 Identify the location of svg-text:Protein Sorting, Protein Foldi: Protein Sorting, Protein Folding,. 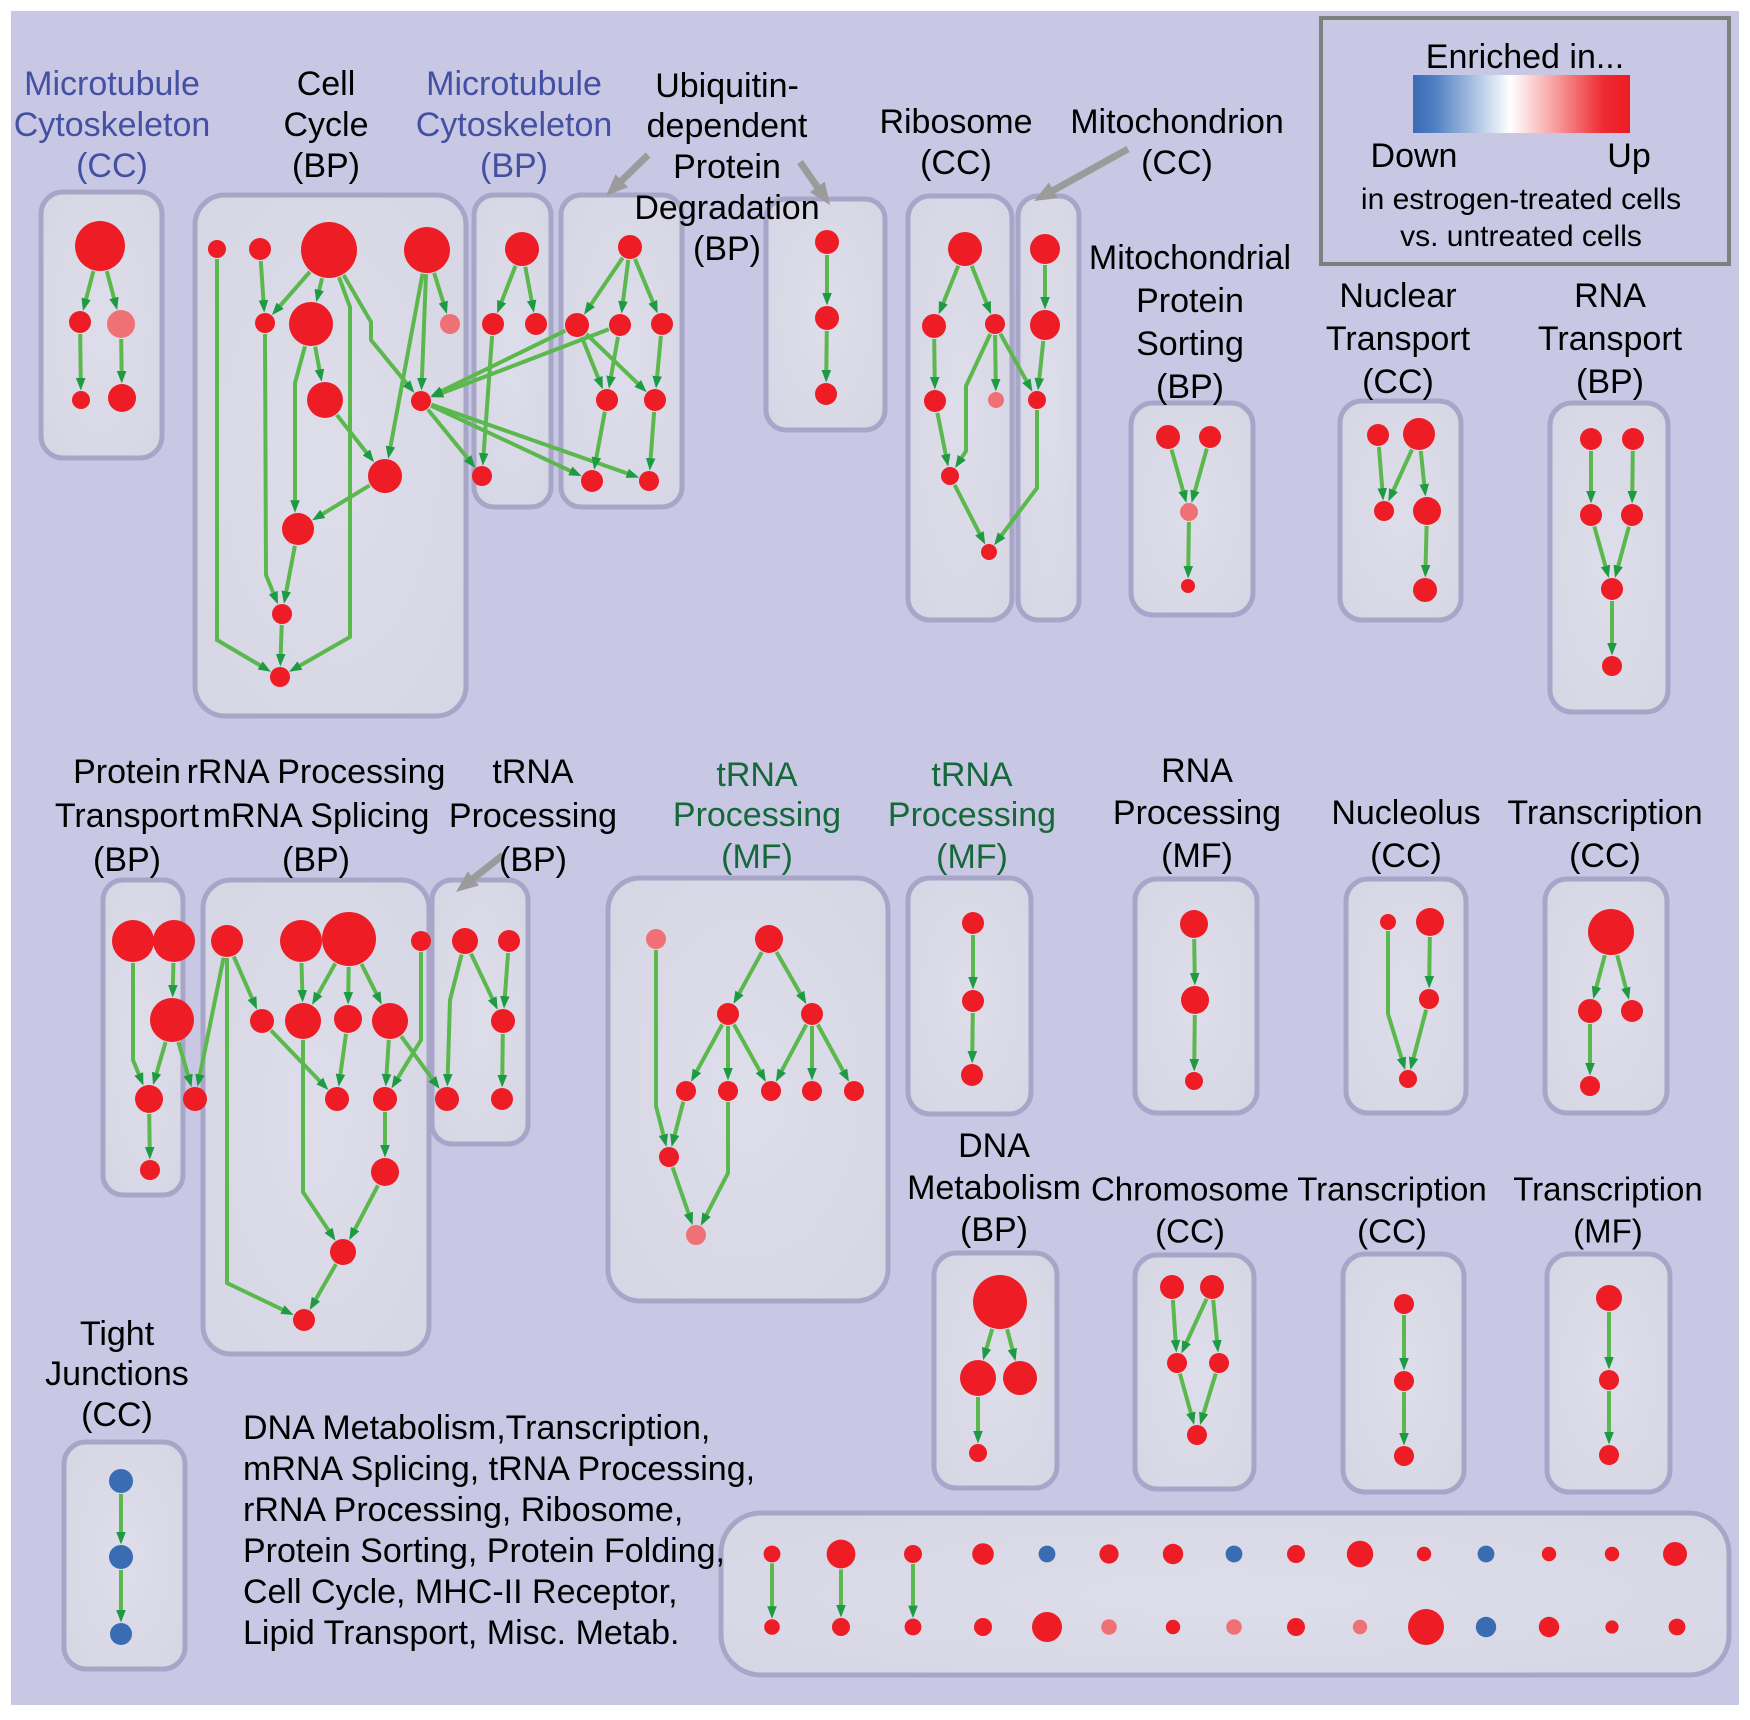
(484, 1551).